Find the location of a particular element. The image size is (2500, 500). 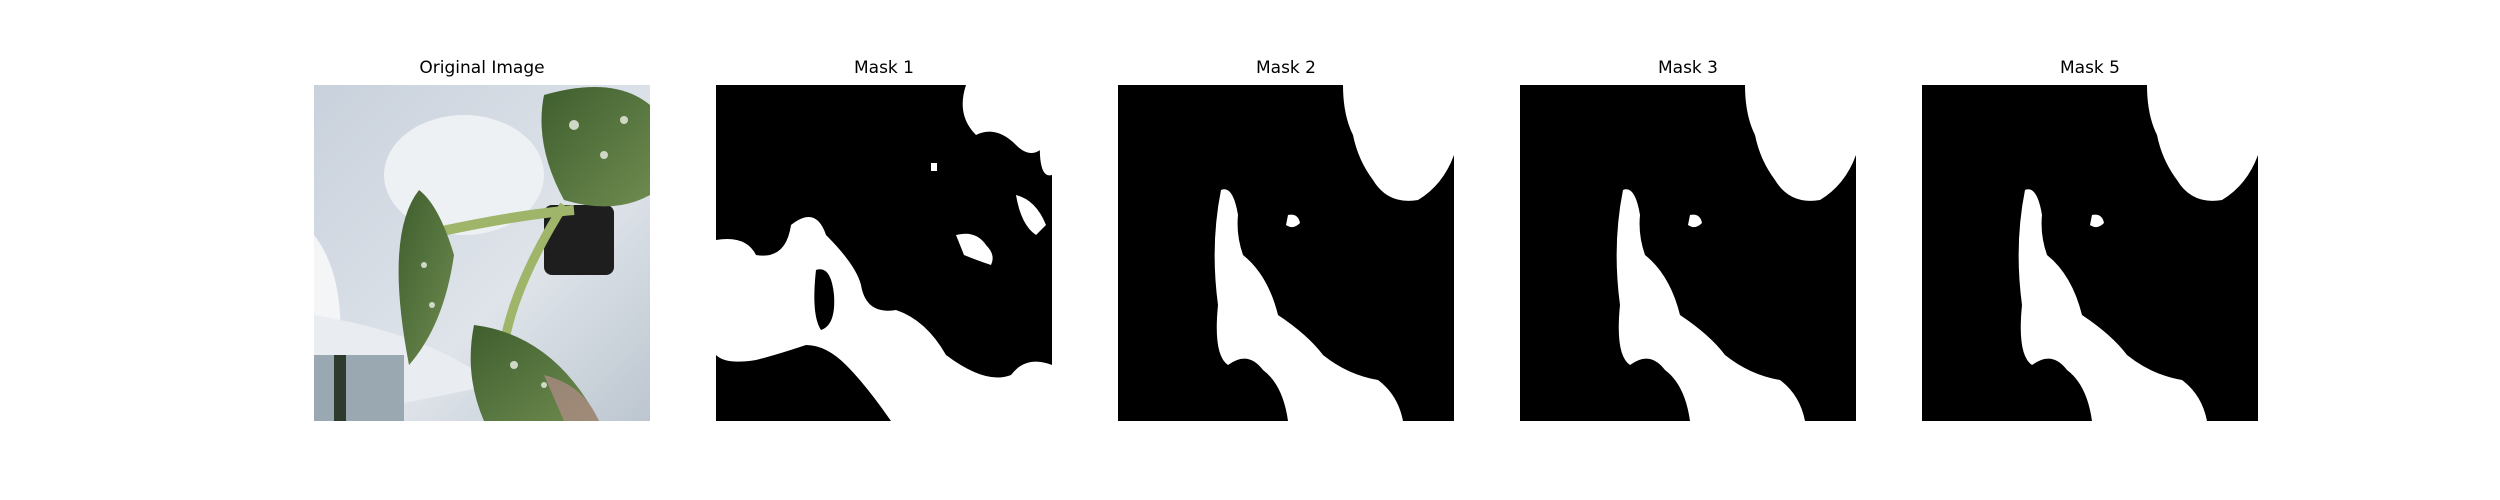

mask-3-panel is located at coordinates (1688, 253).